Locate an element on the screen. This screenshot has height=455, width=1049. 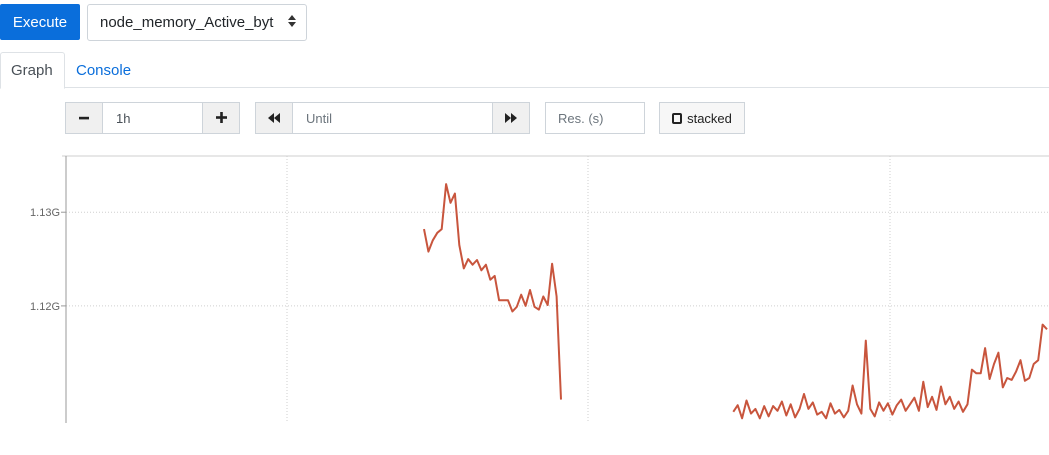
tab-console: Console is located at coordinates (104, 70).